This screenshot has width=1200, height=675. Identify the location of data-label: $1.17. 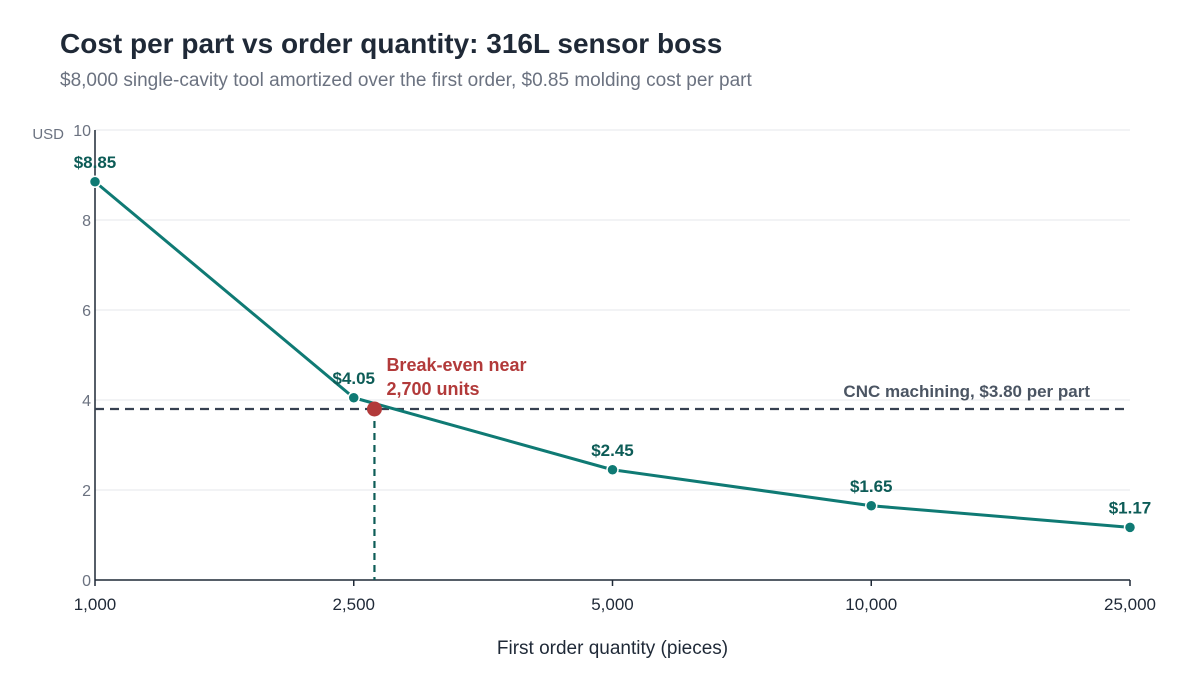
(1130, 507).